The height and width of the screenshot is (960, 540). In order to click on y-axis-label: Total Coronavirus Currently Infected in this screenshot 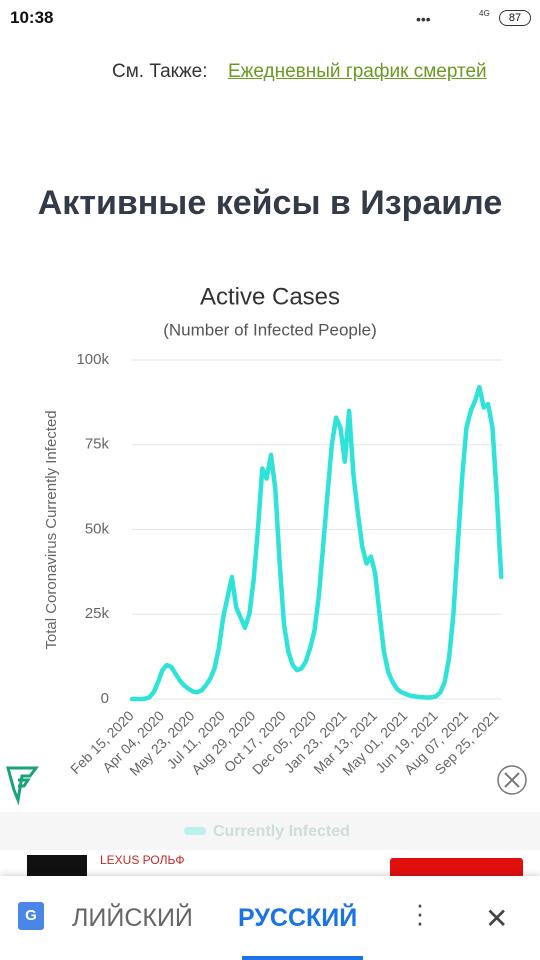, I will do `click(51, 529)`.